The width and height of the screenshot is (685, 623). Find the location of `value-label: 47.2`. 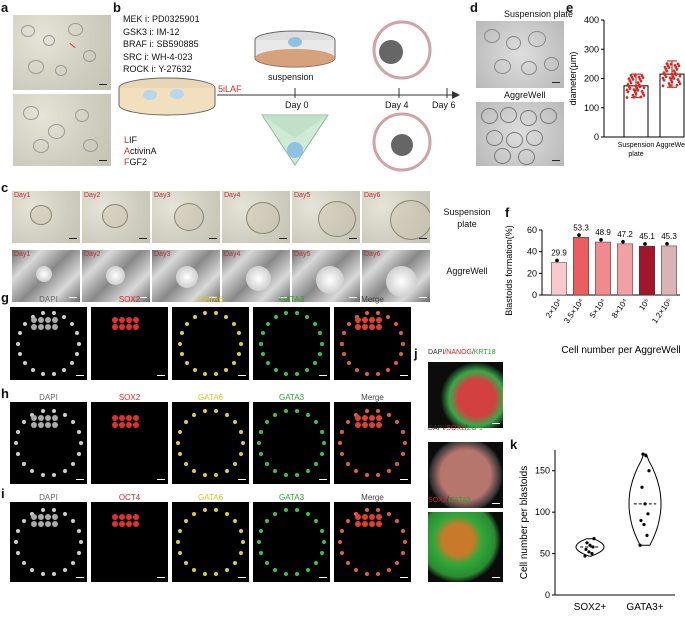

value-label: 47.2 is located at coordinates (625, 234).